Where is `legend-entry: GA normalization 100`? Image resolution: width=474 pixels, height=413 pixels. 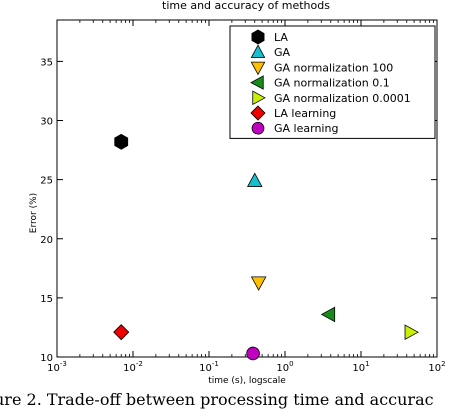 legend-entry: GA normalization 100 is located at coordinates (333, 67).